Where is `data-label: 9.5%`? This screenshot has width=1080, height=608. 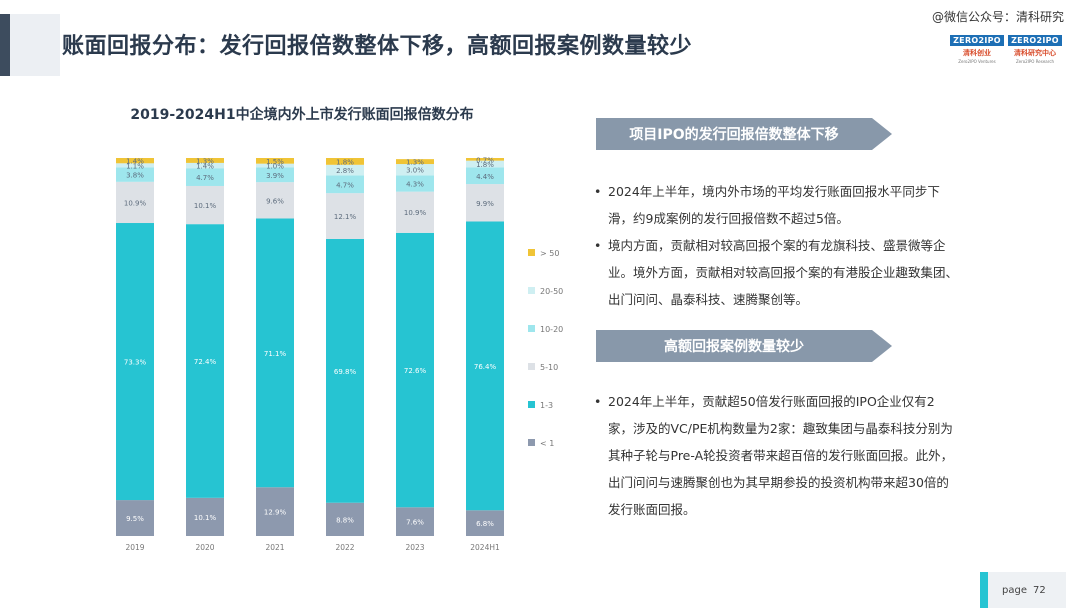
data-label: 9.5% is located at coordinates (135, 519).